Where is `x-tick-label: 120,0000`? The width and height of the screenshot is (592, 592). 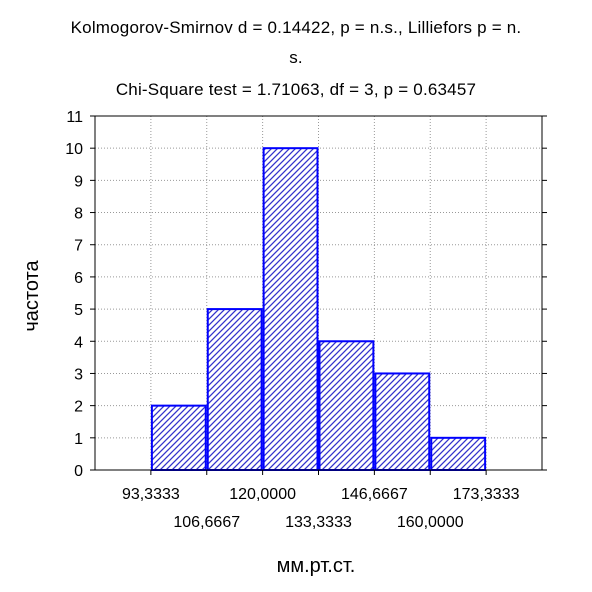
x-tick-label: 120,0000 is located at coordinates (262, 494).